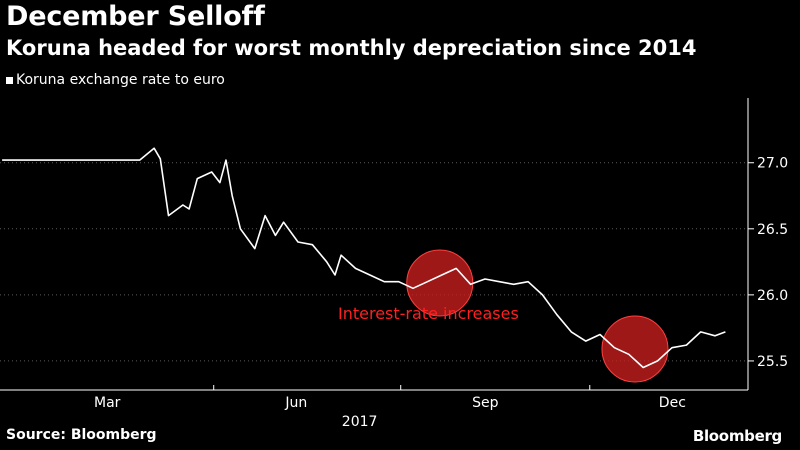 This screenshot has width=800, height=450. I want to click on y-tick-label: 25.5, so click(772, 362).